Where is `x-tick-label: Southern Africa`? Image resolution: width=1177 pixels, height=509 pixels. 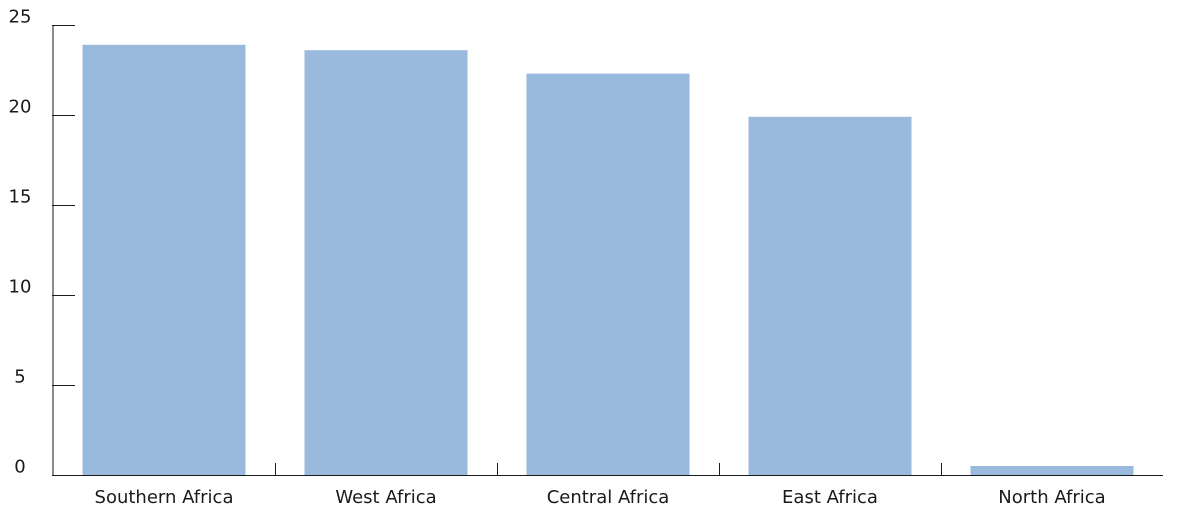
x-tick-label: Southern Africa is located at coordinates (164, 497).